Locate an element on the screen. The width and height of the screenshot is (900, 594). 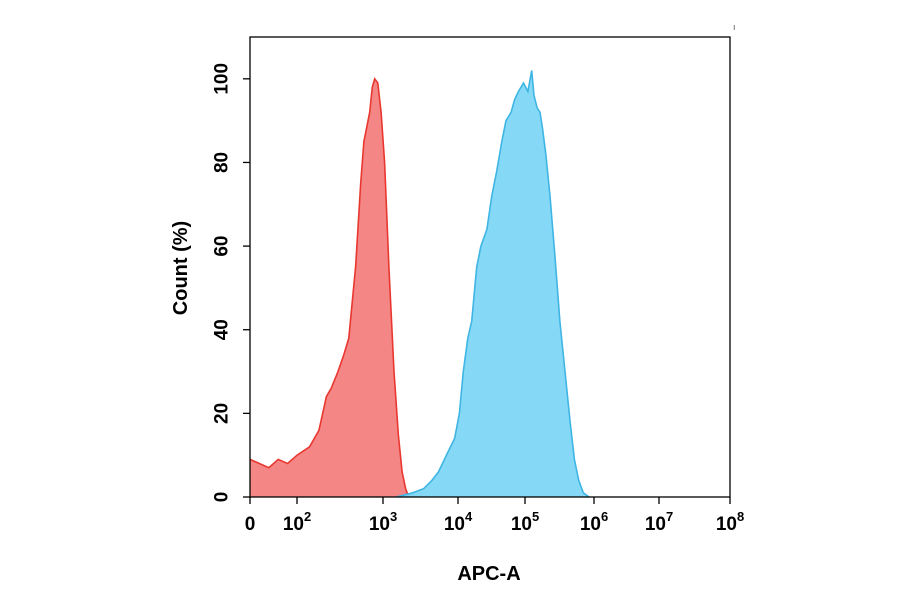
corner-mark: ı is located at coordinates (734, 27).